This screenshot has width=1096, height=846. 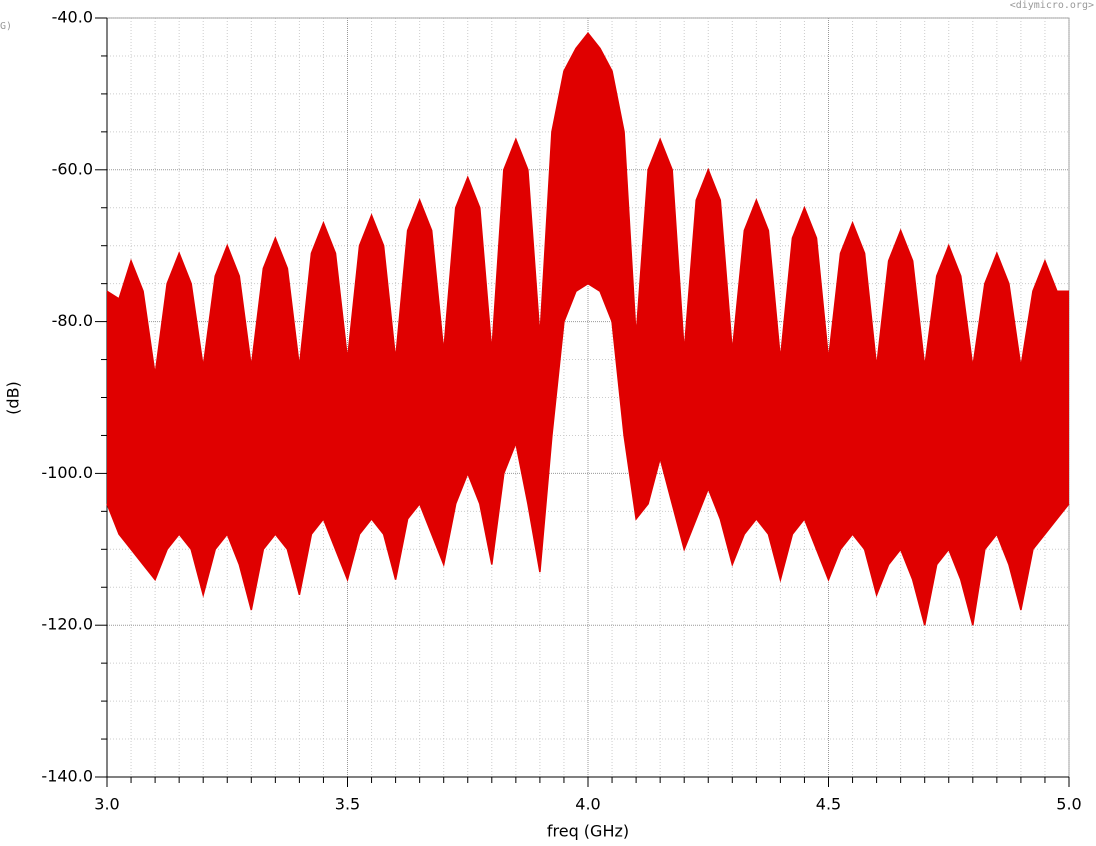 I want to click on x-axis-label: freq (GHz), so click(x=588, y=831).